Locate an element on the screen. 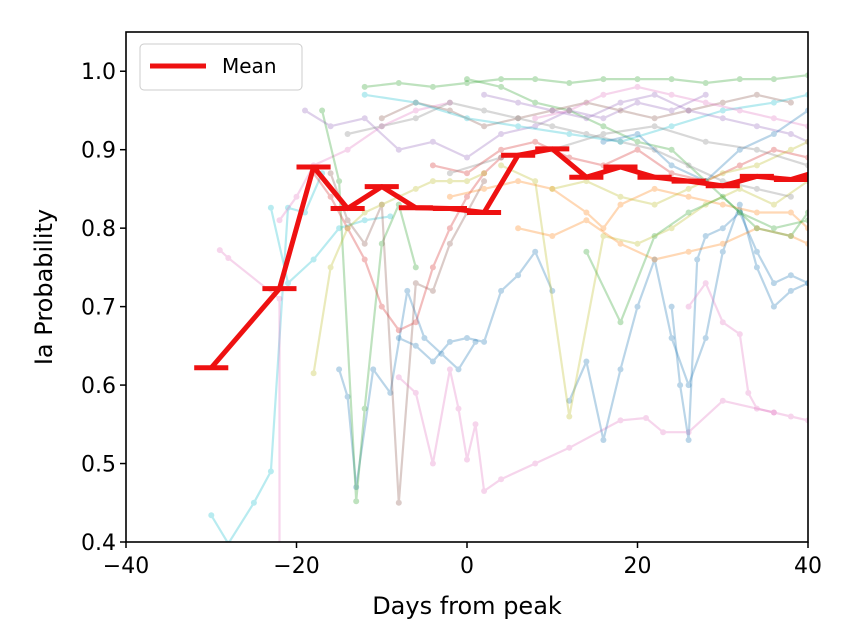 Image resolution: width=850 pixels, height=638 pixels. x-tick-label: −40 is located at coordinates (126, 566).